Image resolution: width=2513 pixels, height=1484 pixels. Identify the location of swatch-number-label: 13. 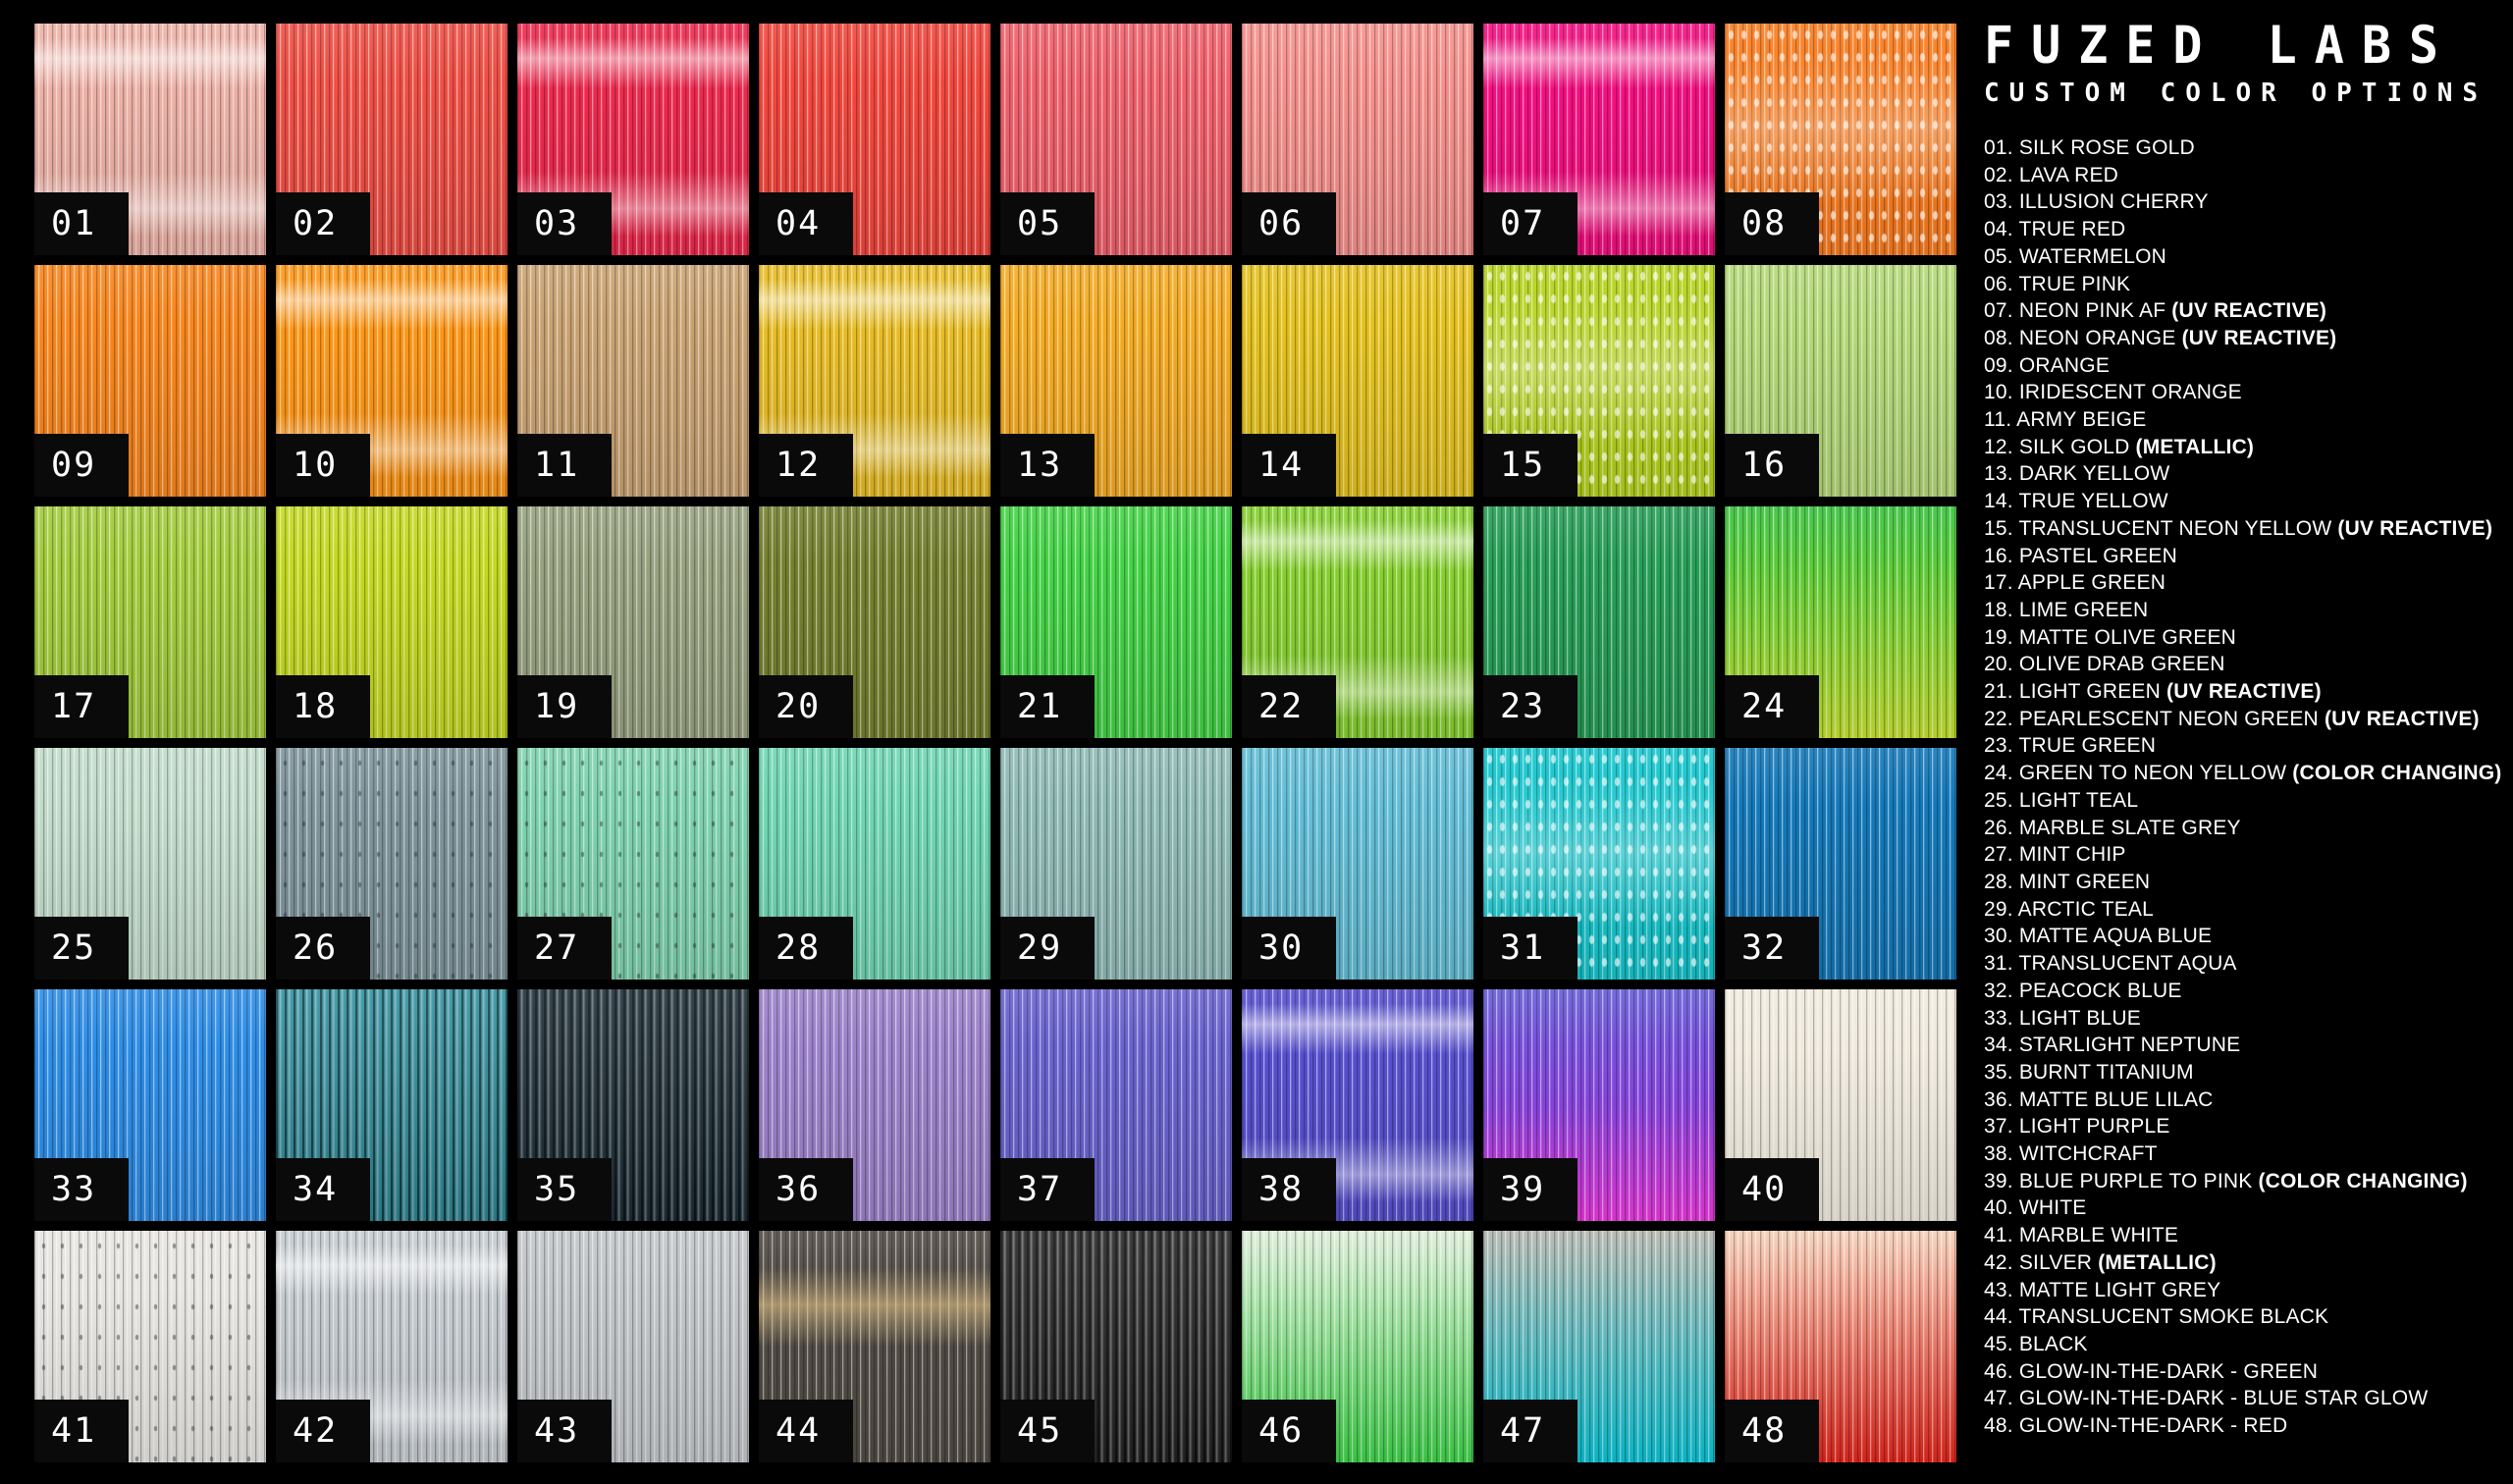
(1048, 465).